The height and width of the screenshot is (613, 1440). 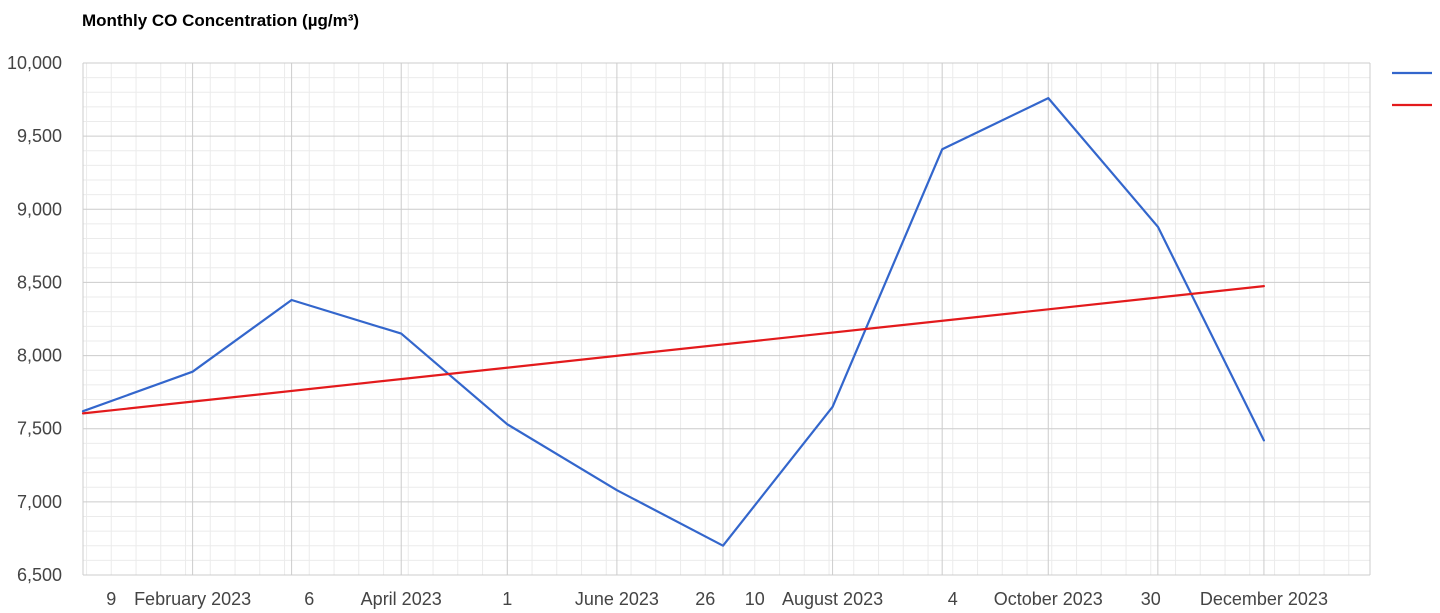 I want to click on x-tick-label: 30, so click(x=1151, y=599).